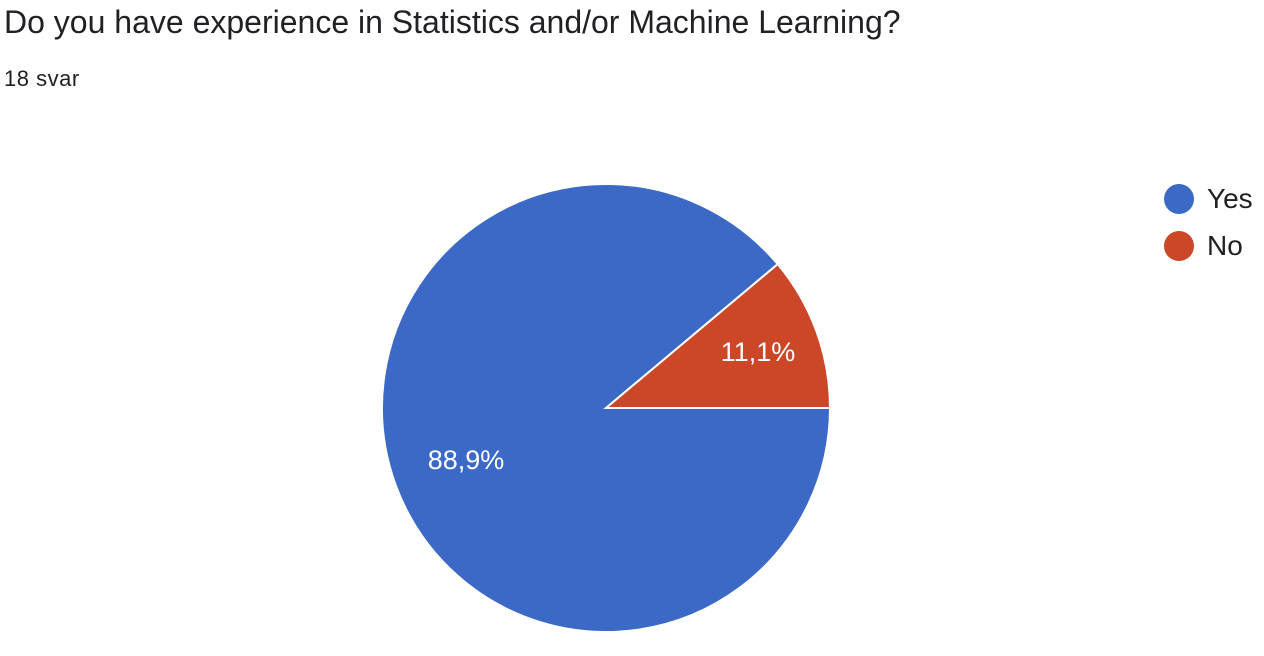 The width and height of the screenshot is (1264, 656). I want to click on pie-labels: 88,9% 11,1%, so click(612, 406).